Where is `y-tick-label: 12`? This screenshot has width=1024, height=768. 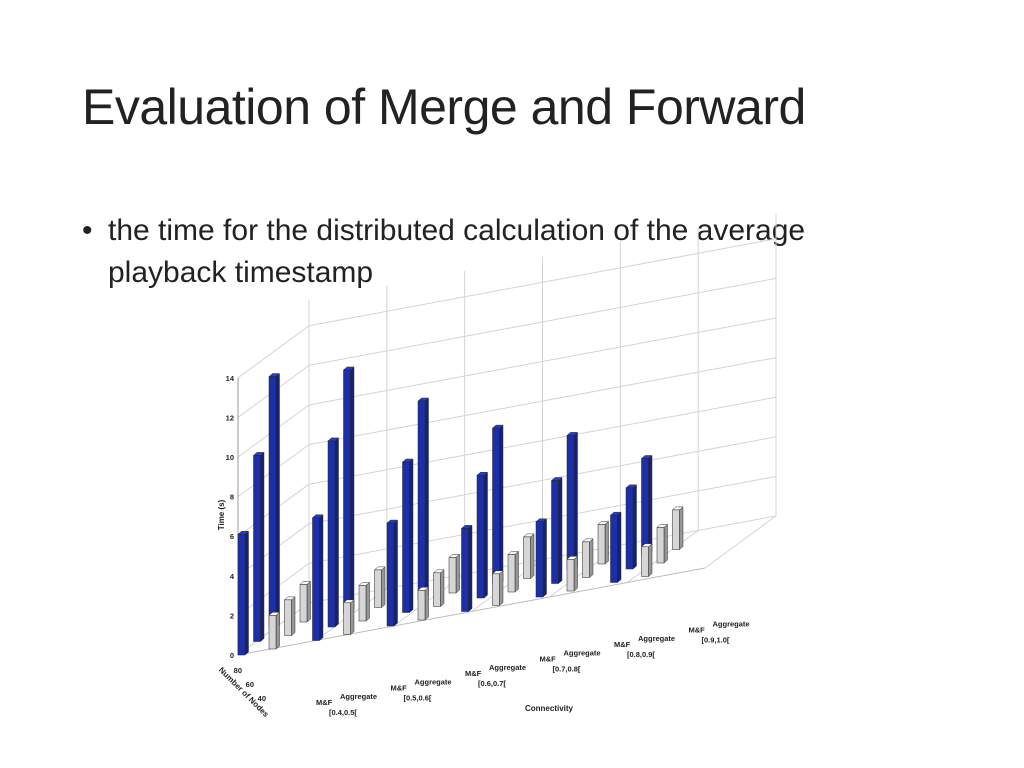
y-tick-label: 12 is located at coordinates (230, 417).